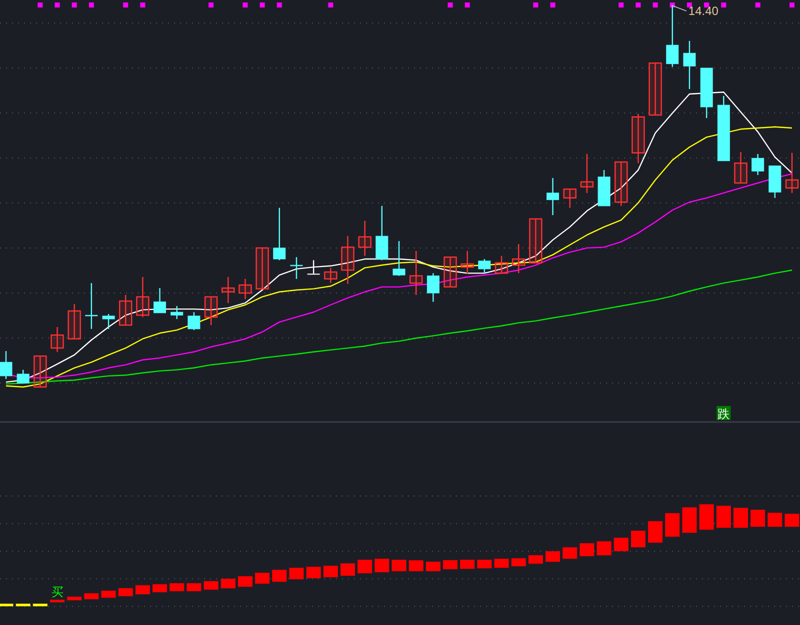 This screenshot has width=800, height=625. What do you see at coordinates (57, 592) in the screenshot?
I see `annotation: 买` at bounding box center [57, 592].